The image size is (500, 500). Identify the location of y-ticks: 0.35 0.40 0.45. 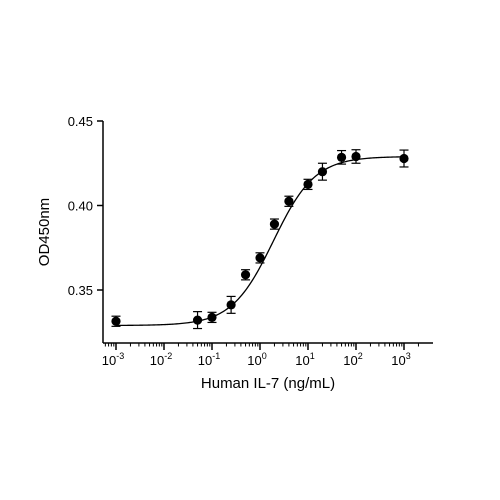
(85, 206).